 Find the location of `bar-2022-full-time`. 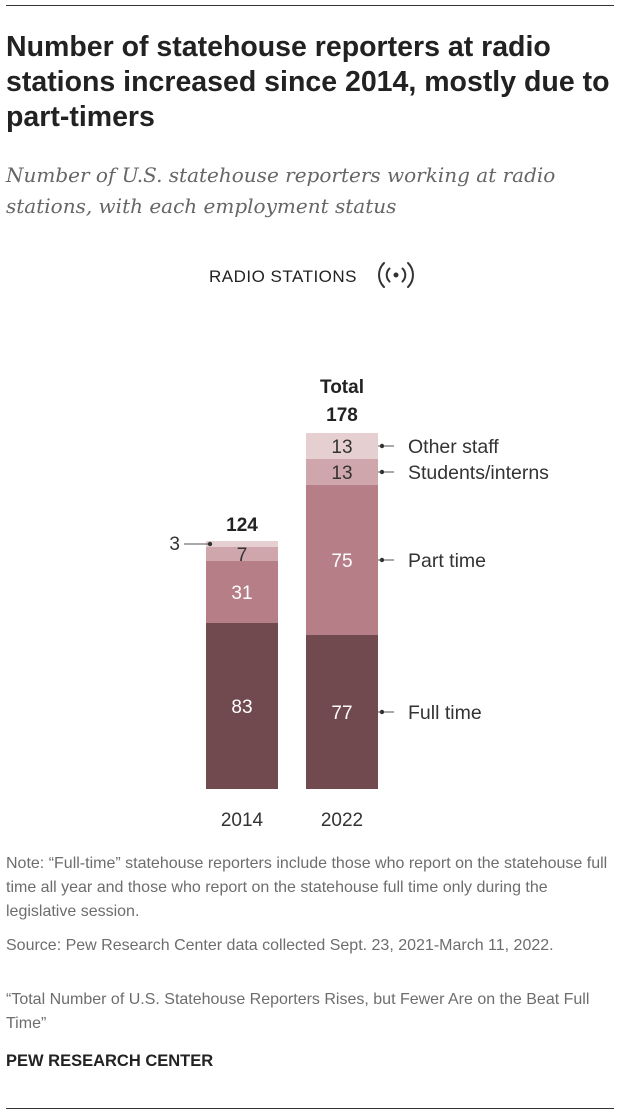

bar-2022-full-time is located at coordinates (342, 712).